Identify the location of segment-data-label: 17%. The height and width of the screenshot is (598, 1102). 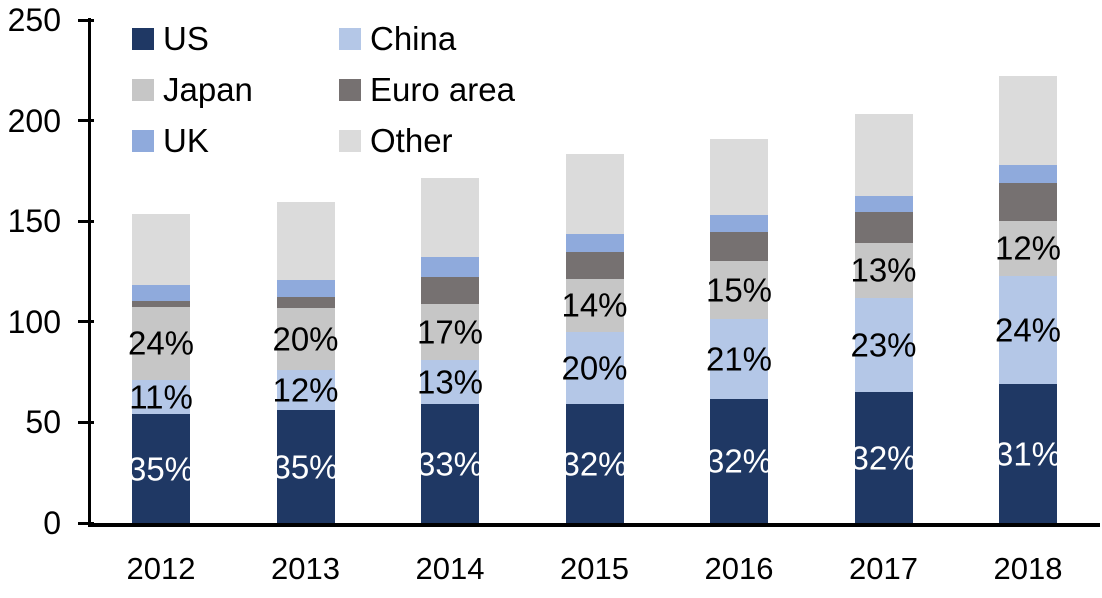
(450, 332).